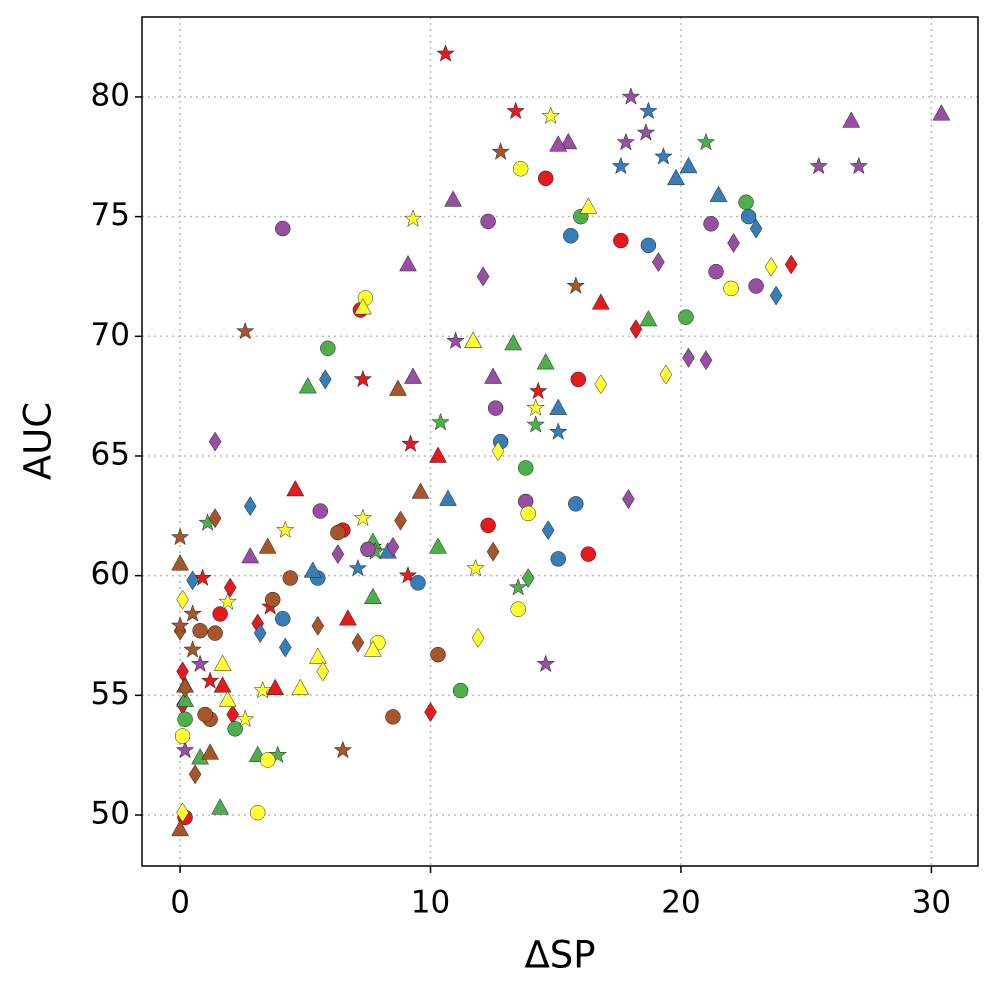 The height and width of the screenshot is (1001, 996). Describe the element at coordinates (38, 441) in the screenshot. I see `y-axis-label: AUC` at that location.